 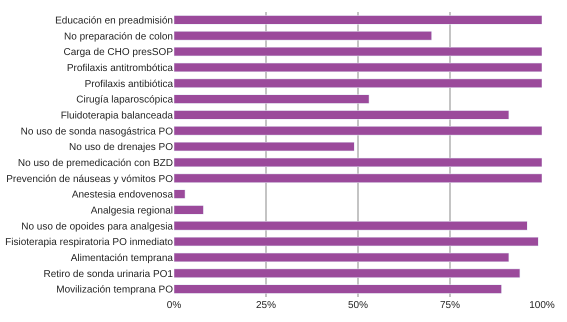 I want to click on y-tick-label: Analgesia regional, so click(x=131, y=210).